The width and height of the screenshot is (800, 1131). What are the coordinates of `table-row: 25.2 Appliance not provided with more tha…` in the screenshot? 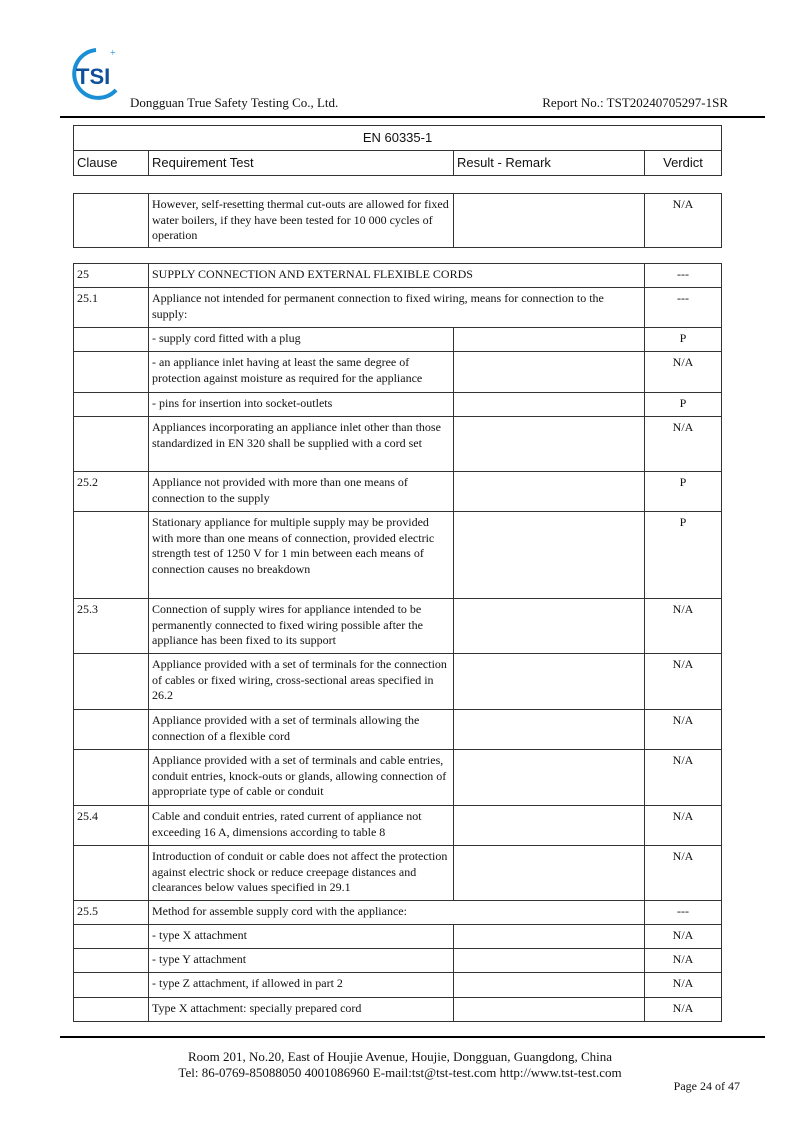 It's located at (398, 491).